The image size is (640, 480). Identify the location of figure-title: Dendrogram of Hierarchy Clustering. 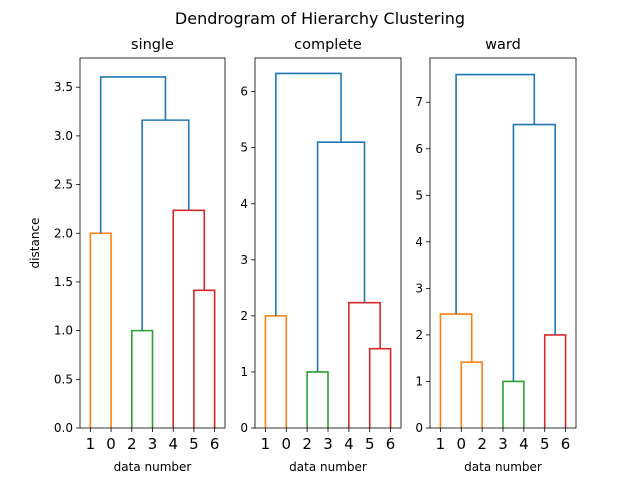
(320, 18).